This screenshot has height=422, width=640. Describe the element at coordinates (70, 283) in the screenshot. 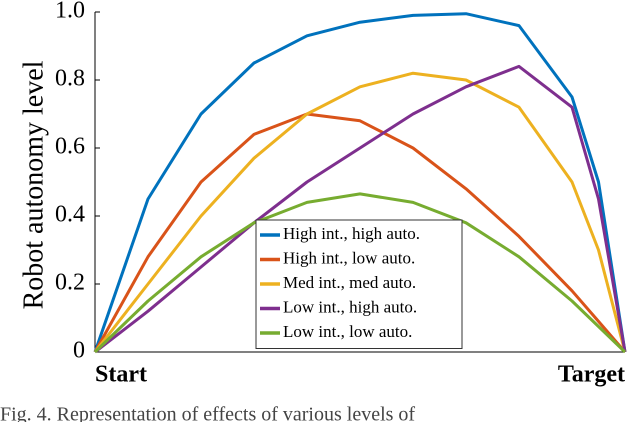

I see `y-tick-label: 0.2` at that location.